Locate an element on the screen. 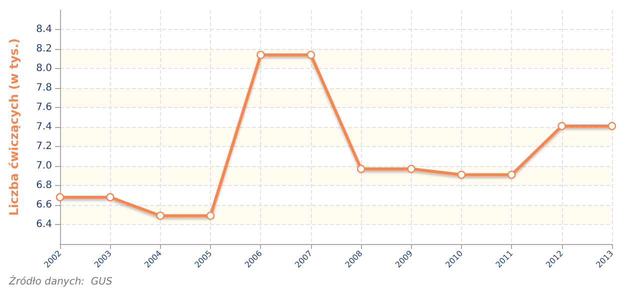  y-tick-label: 7.6 is located at coordinates (44, 107).